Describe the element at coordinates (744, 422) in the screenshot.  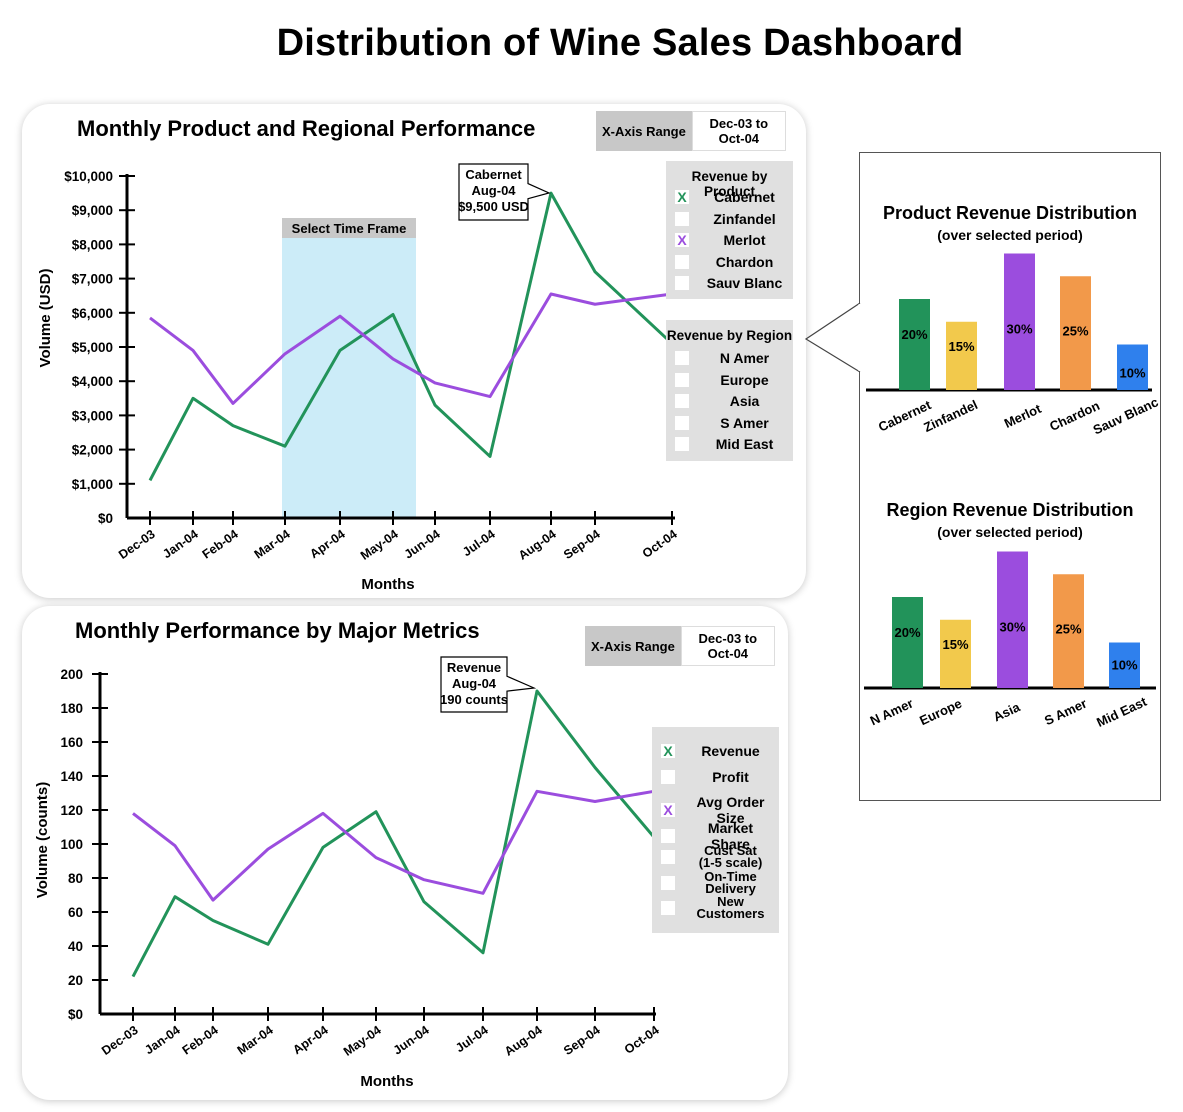
I see `legend-label: S Amer` at that location.